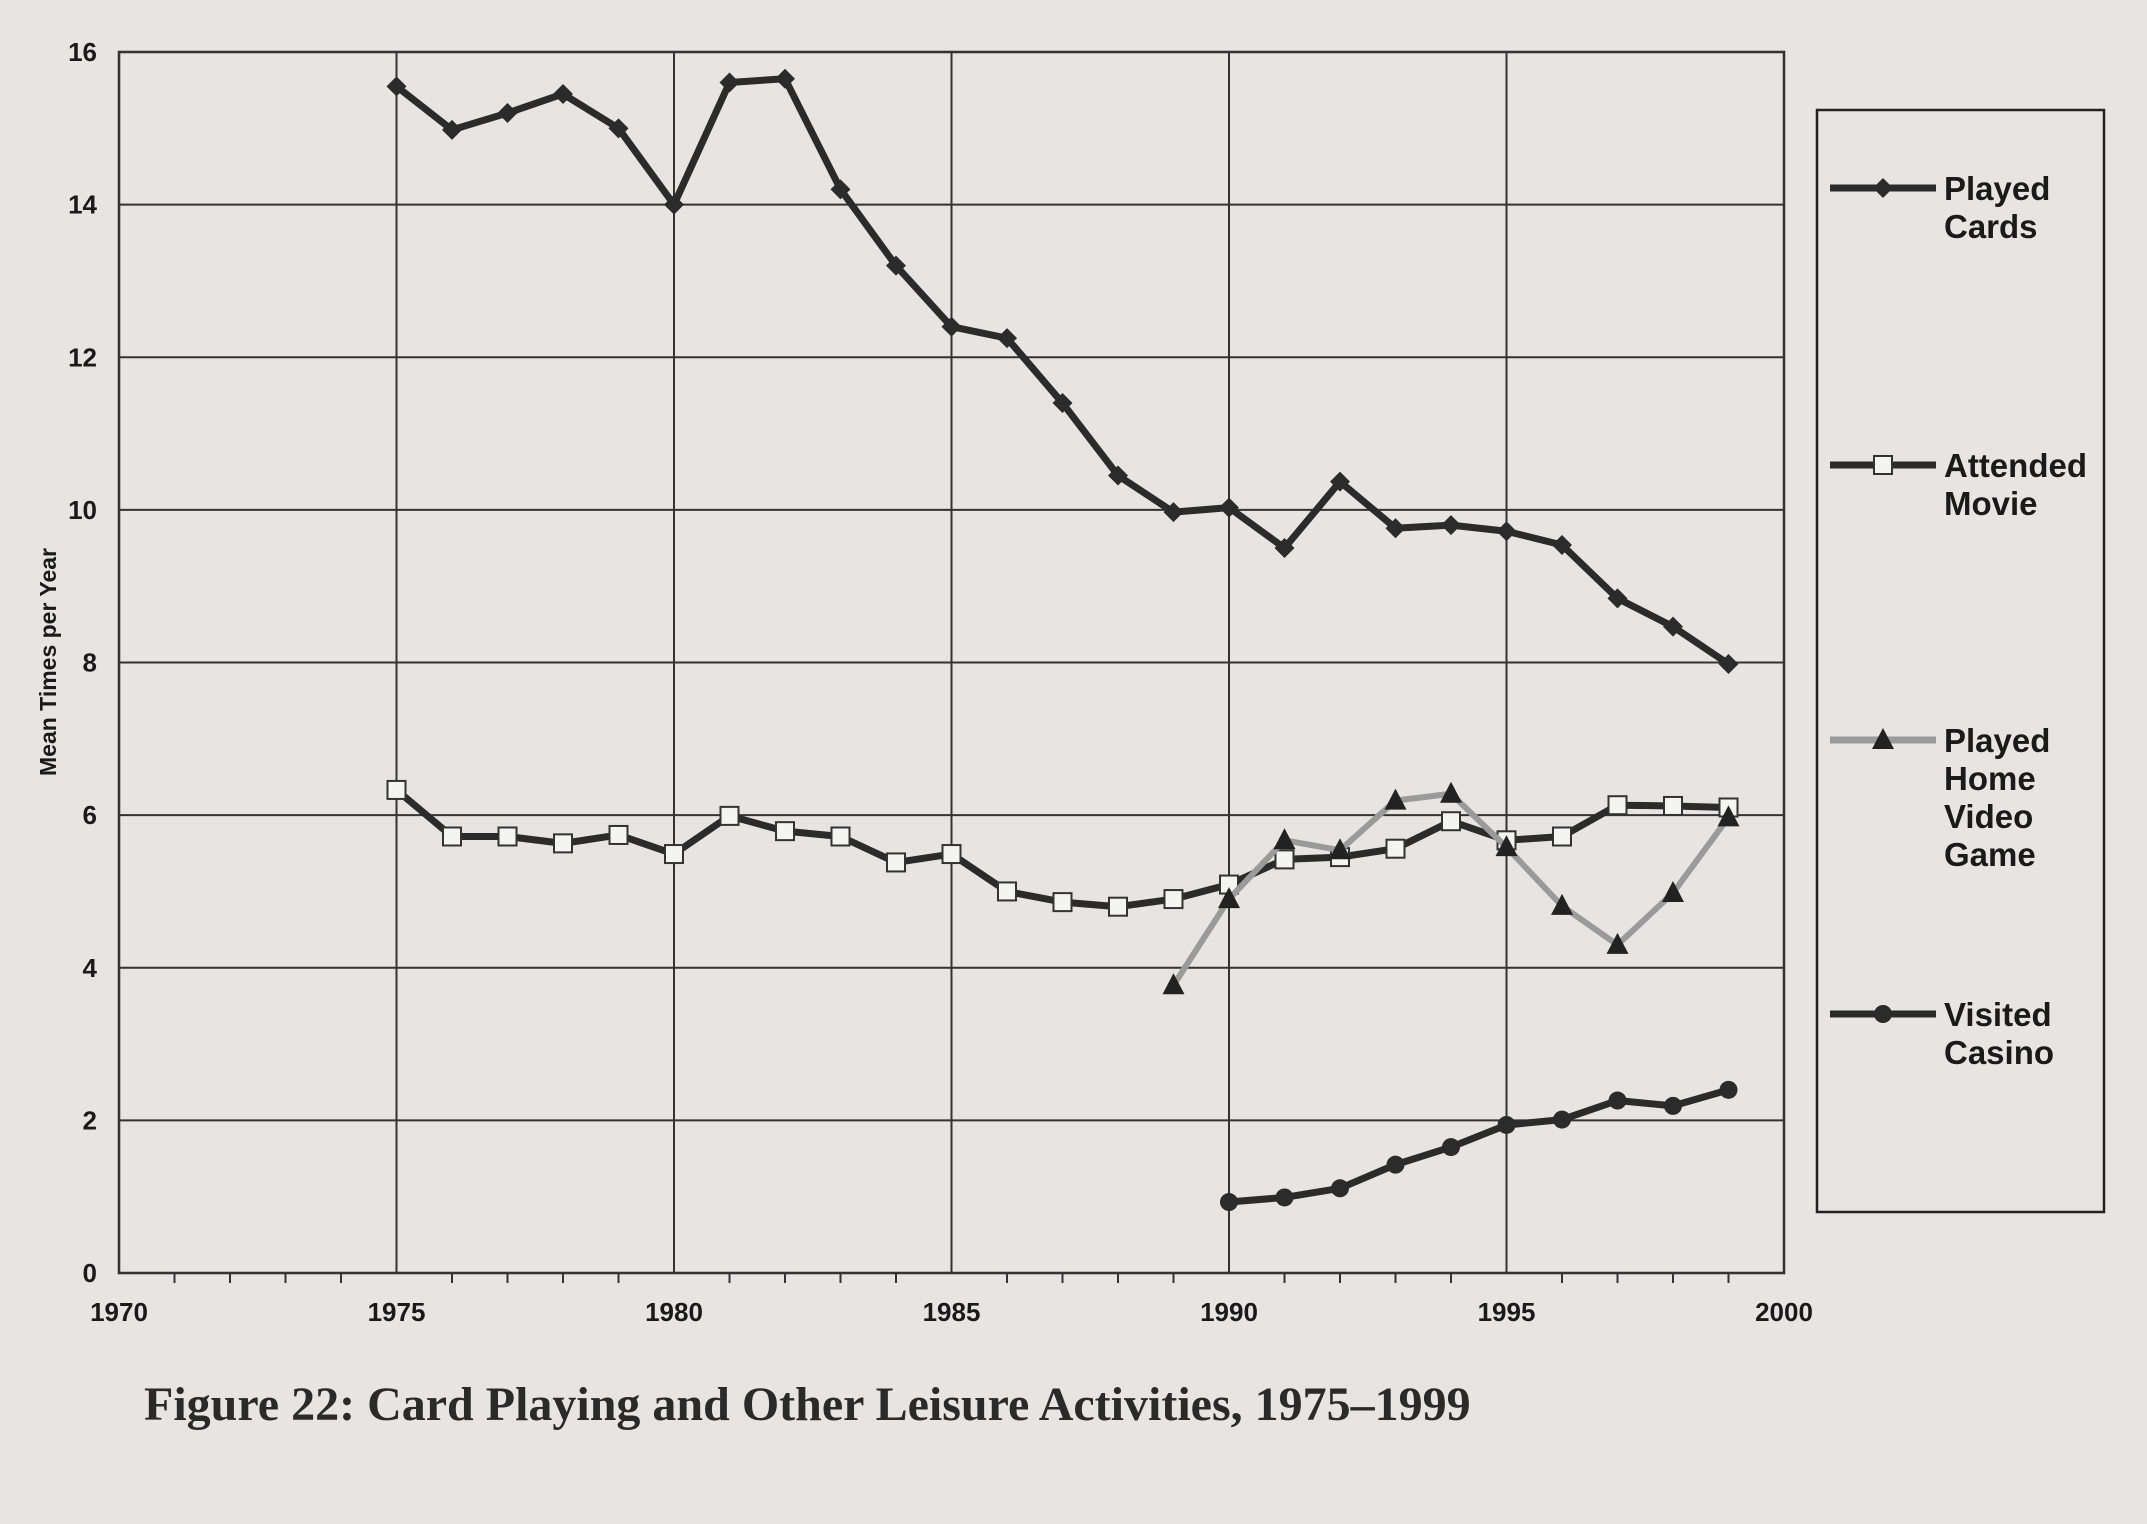  I want to click on y-tick-label: 14, so click(82, 205).